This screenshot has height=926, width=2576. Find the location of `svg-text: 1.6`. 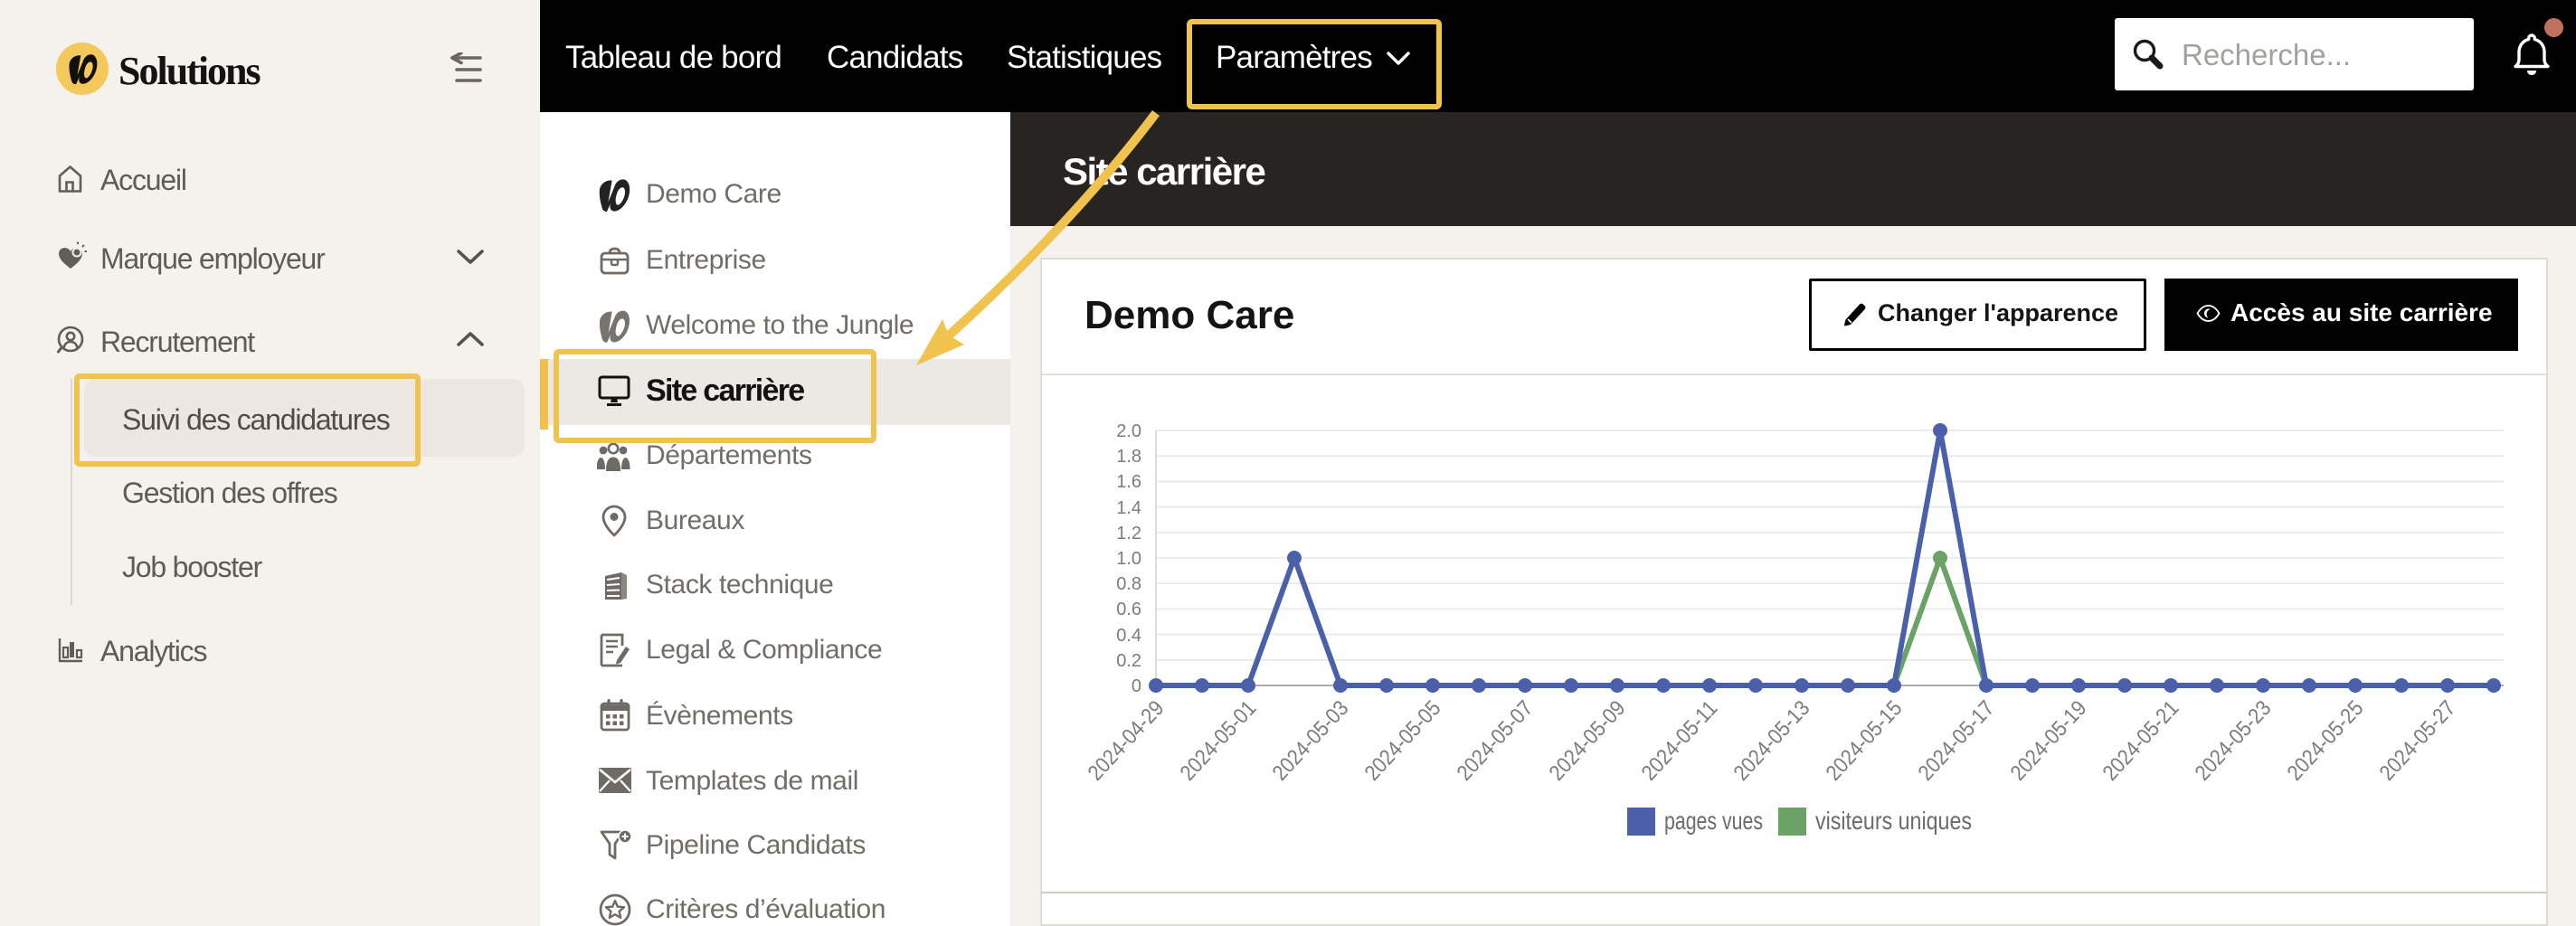

svg-text: 1.6 is located at coordinates (1129, 482).